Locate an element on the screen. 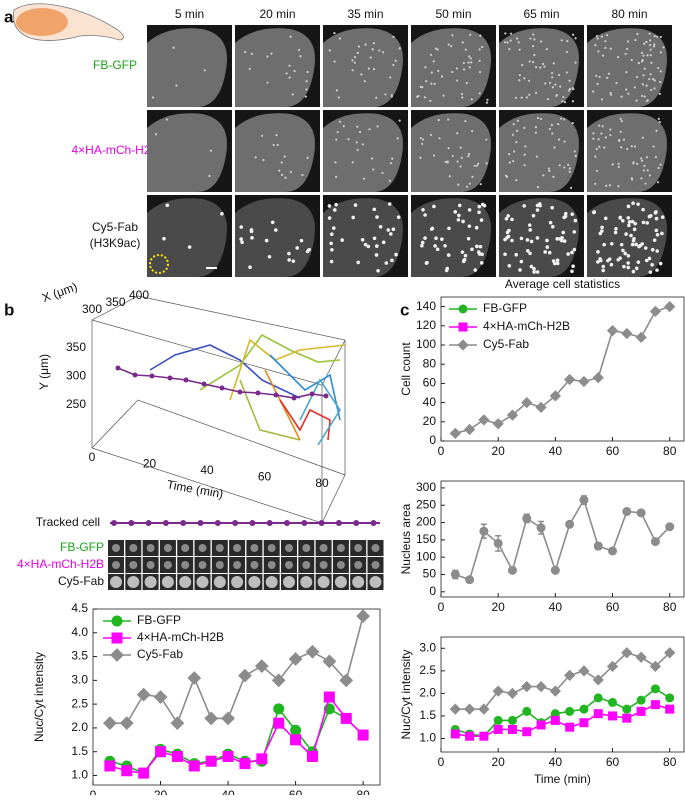  y-tick-label: 60 is located at coordinates (430, 383).